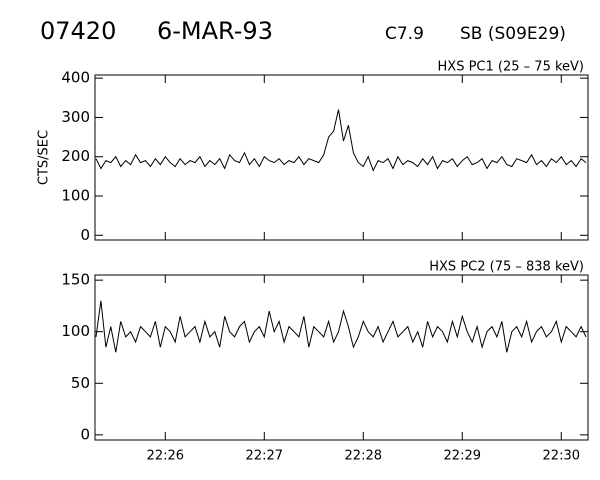  Describe the element at coordinates (75, 156) in the screenshot. I see `y-tick-label: 200` at that location.